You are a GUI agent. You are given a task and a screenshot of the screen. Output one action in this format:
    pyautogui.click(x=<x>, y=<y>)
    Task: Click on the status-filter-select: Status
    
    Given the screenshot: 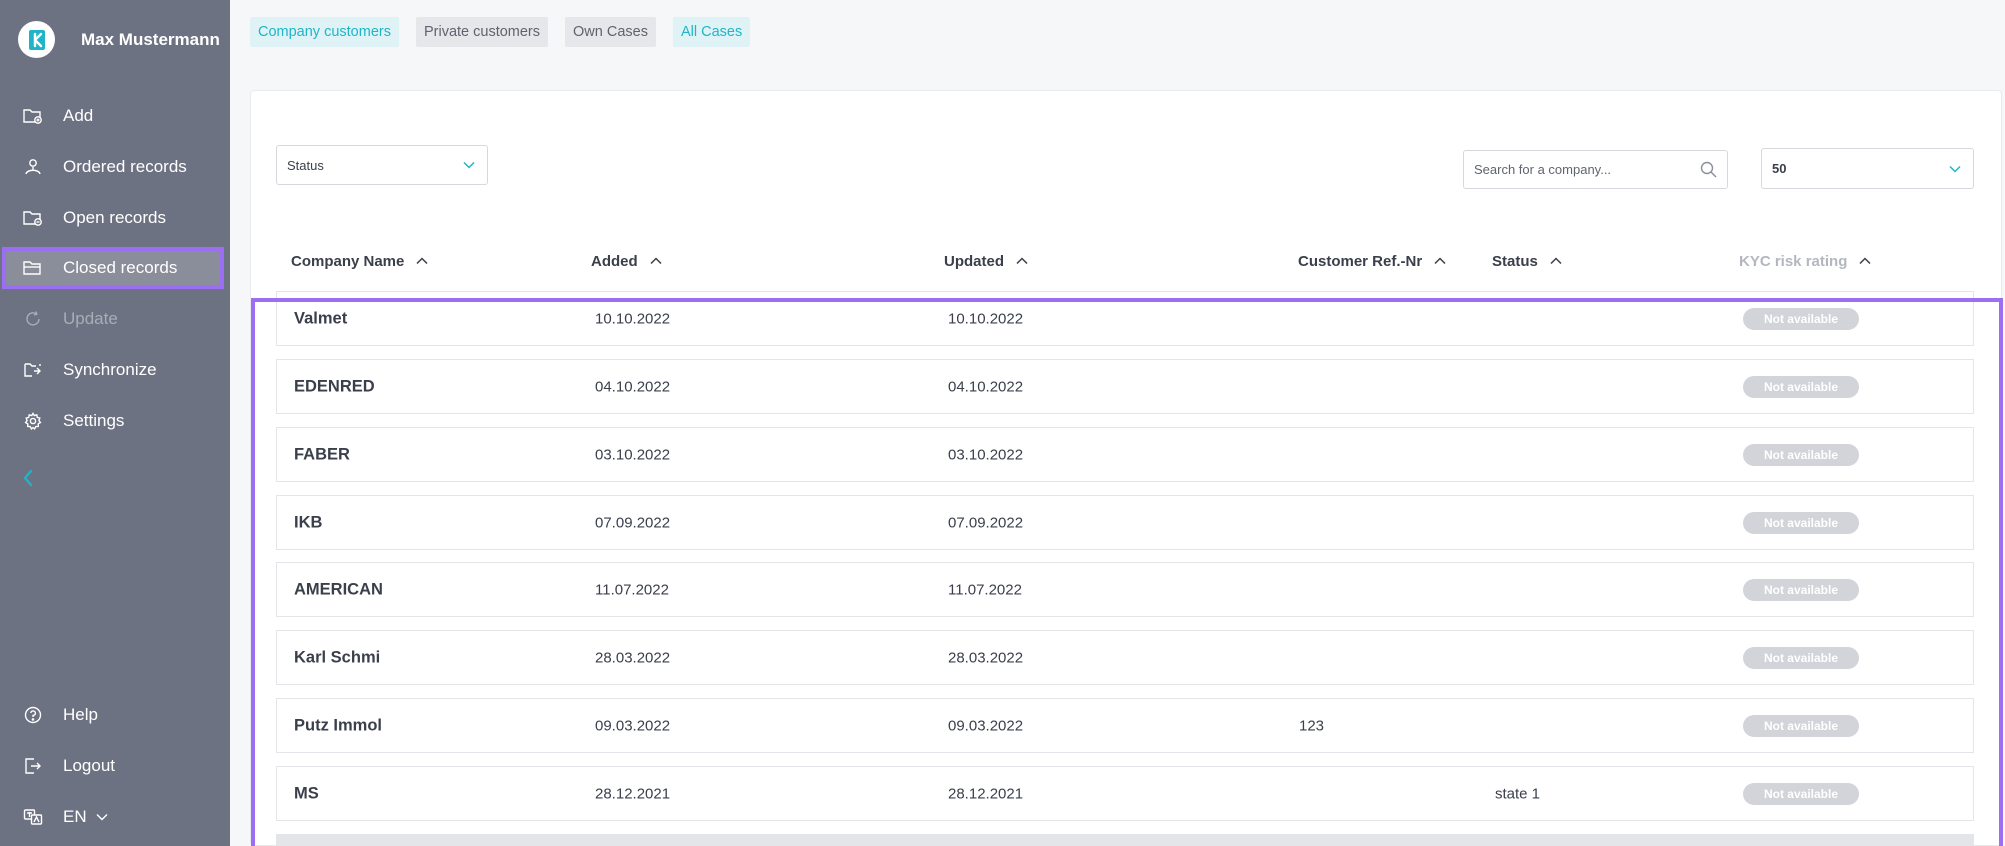 What is the action you would take?
    pyautogui.click(x=382, y=165)
    